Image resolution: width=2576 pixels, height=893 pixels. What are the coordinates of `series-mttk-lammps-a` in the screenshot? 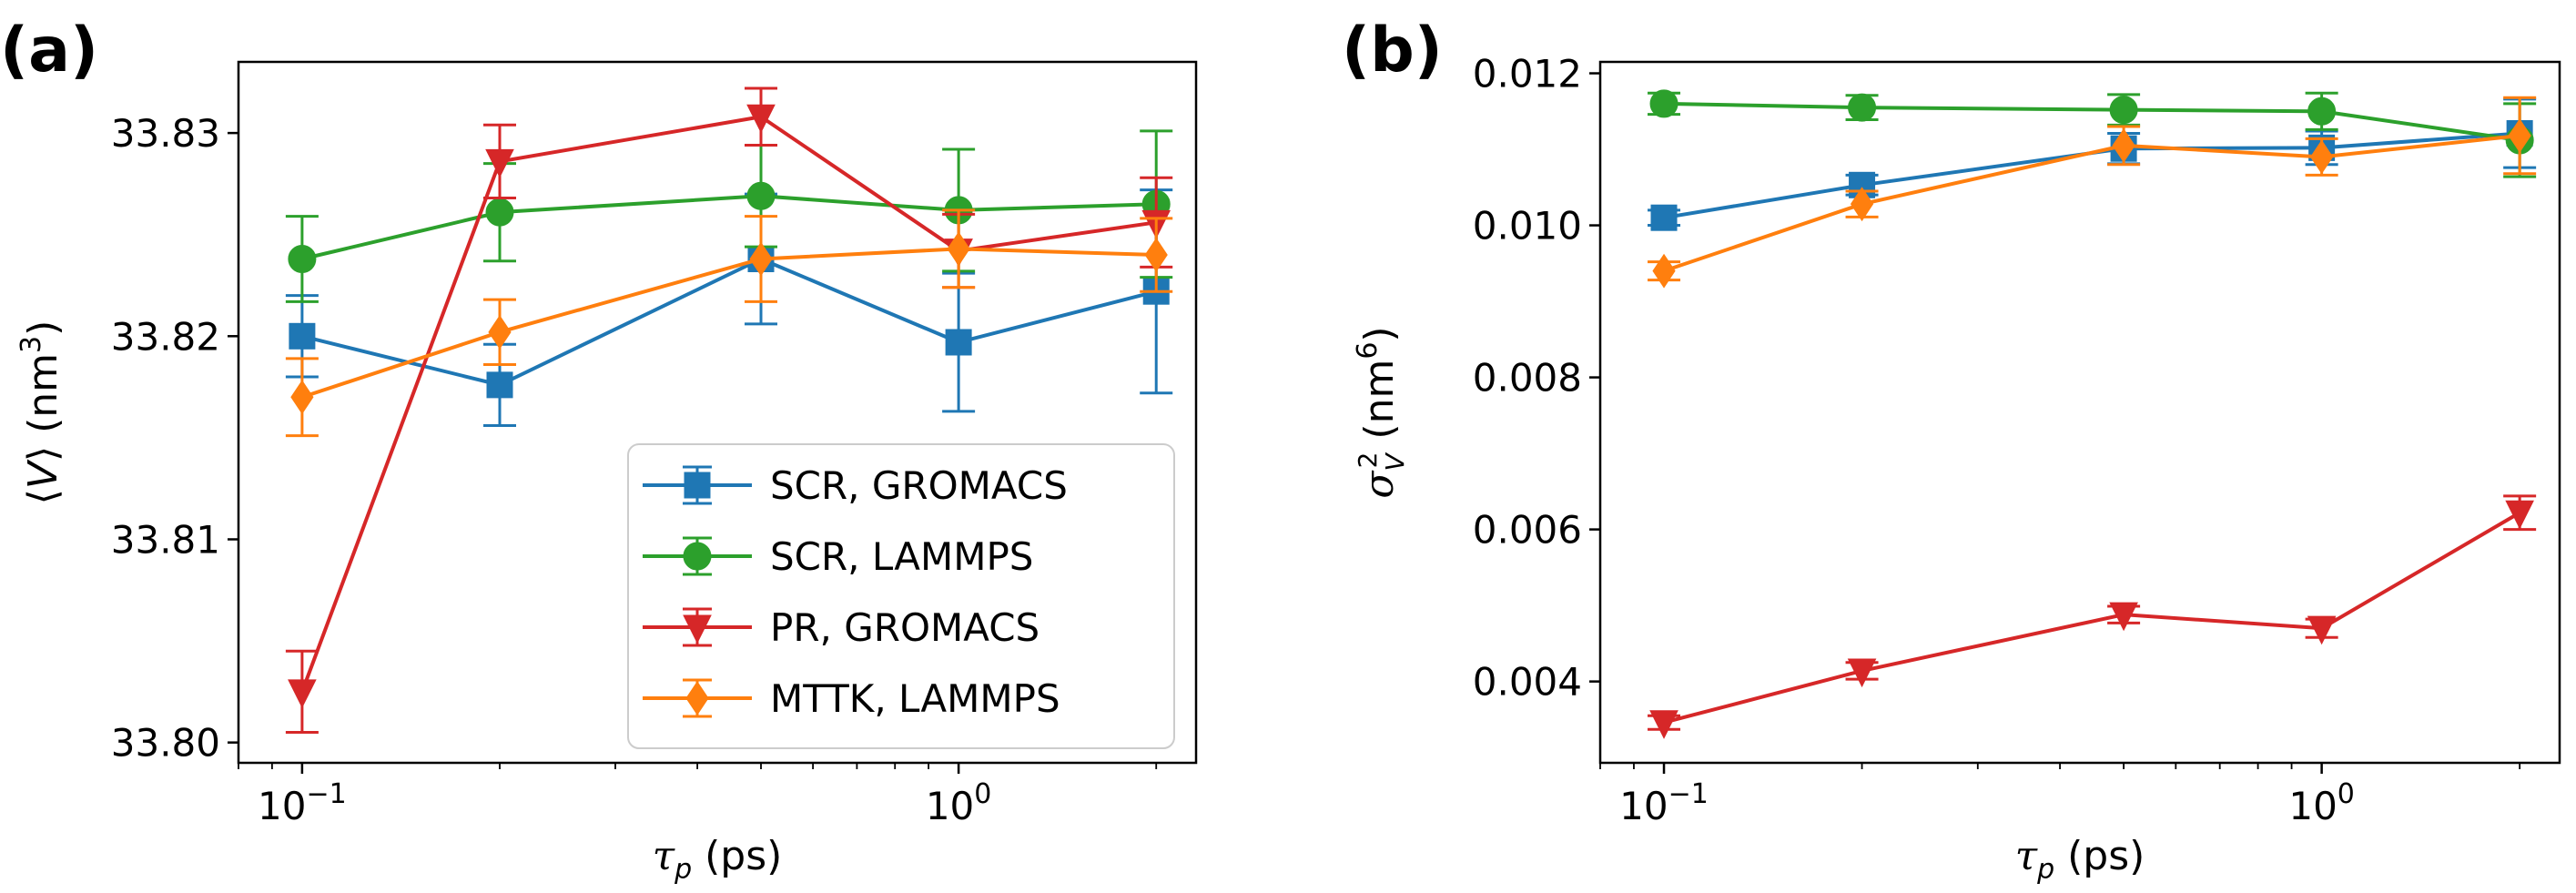 It's located at (729, 323).